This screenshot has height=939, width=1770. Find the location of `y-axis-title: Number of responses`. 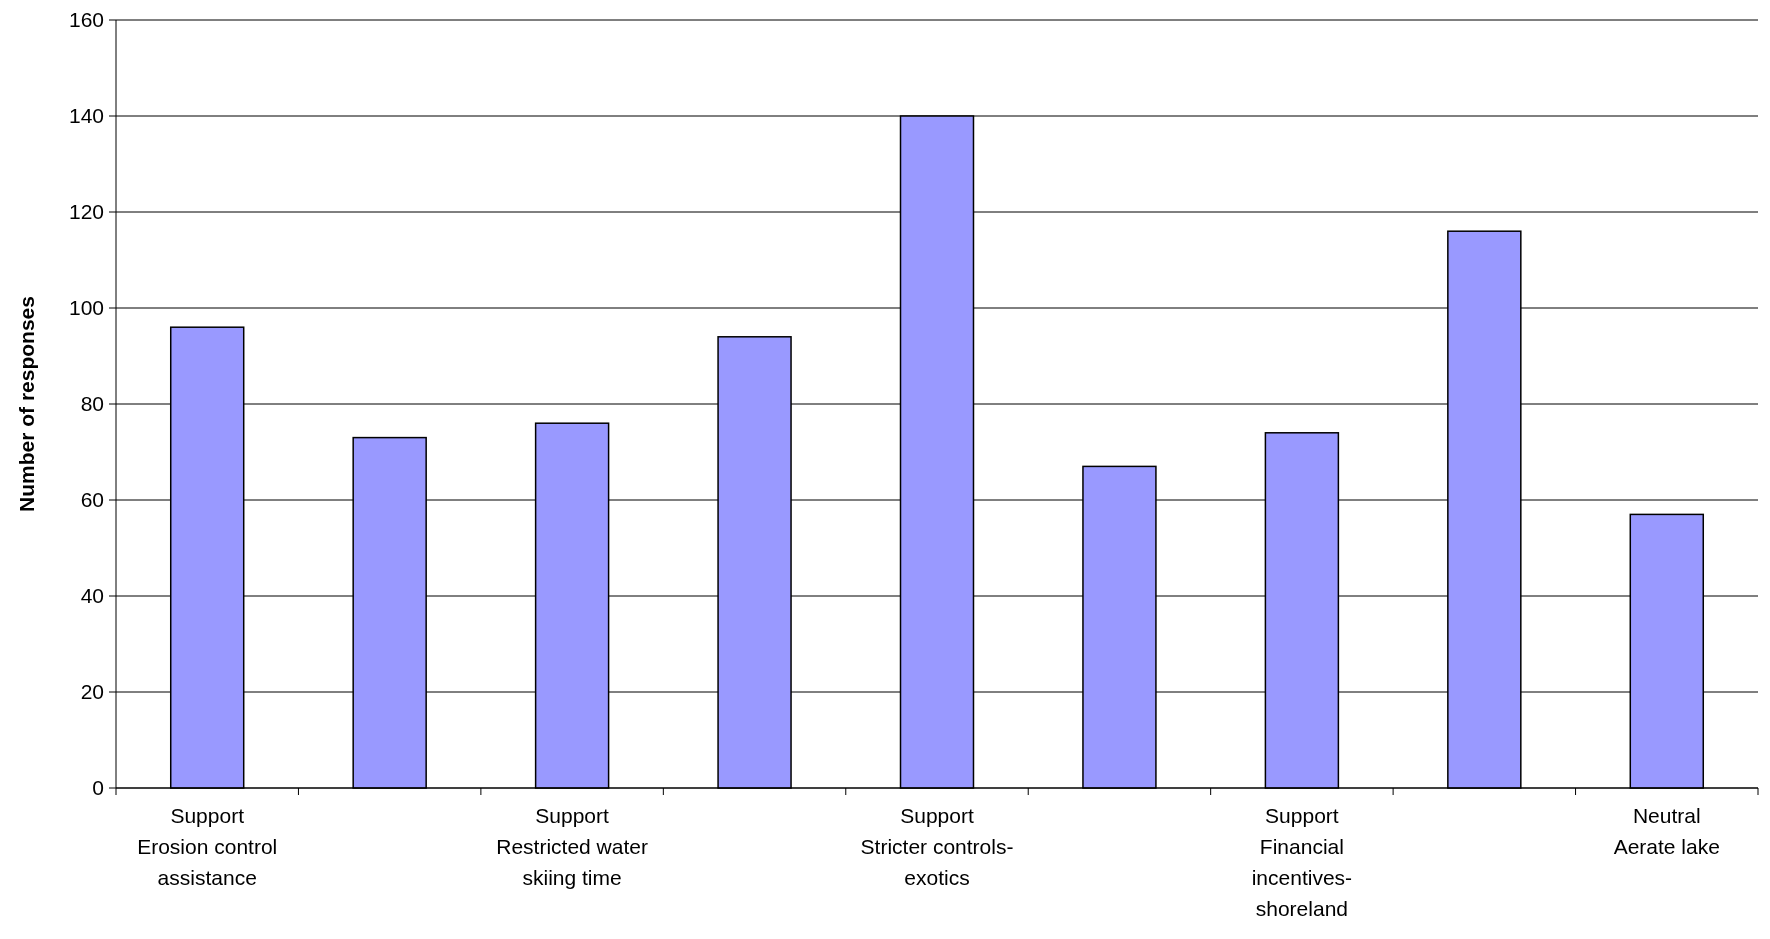

y-axis-title: Number of responses is located at coordinates (26, 404).